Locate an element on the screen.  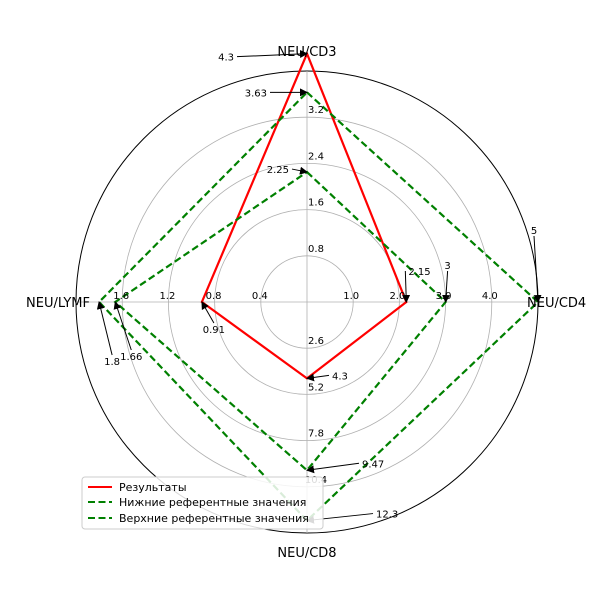
annotation-label-12: 1.8 is located at coordinates (112, 362).